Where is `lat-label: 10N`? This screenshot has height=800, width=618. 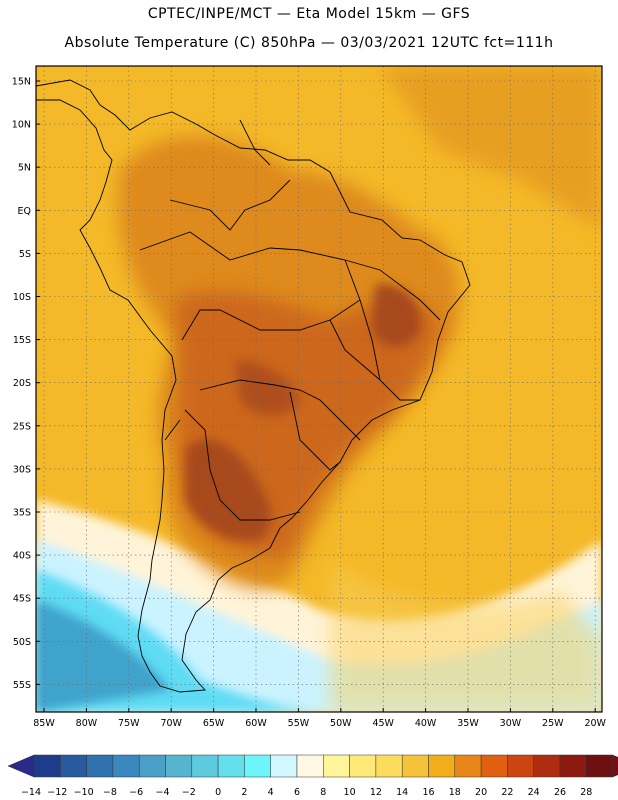
lat-label: 10N is located at coordinates (21, 125).